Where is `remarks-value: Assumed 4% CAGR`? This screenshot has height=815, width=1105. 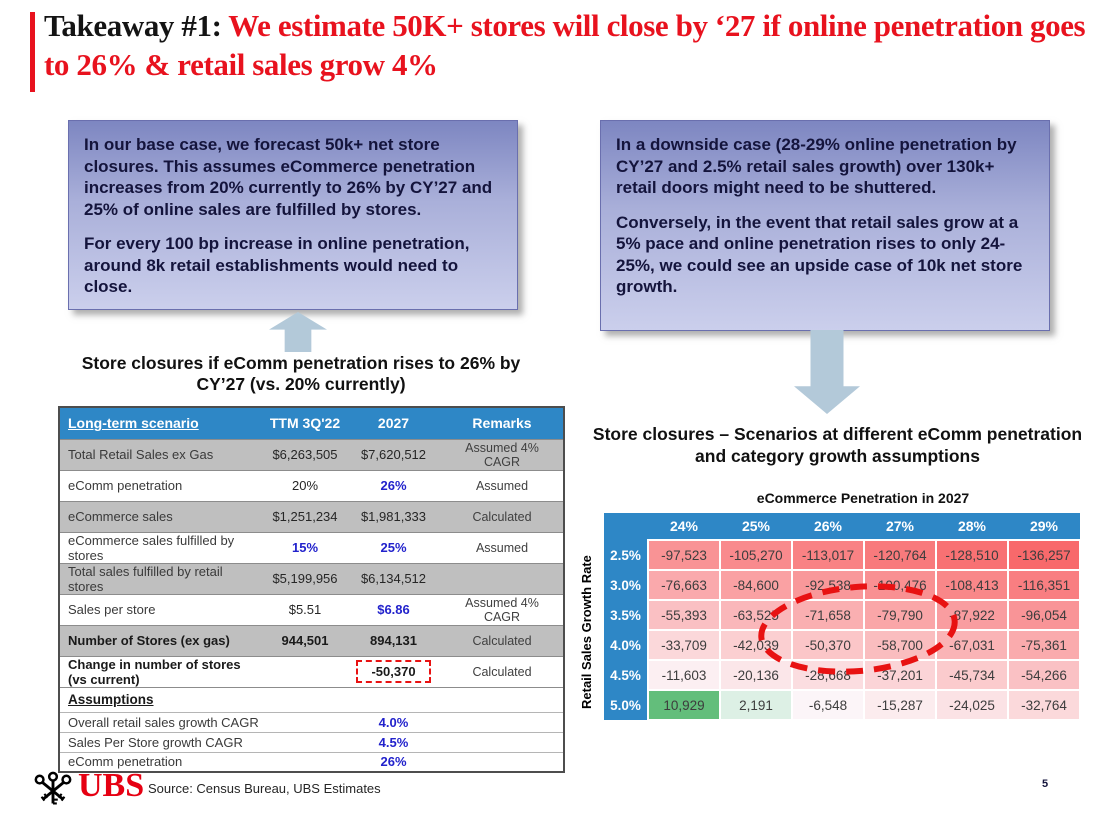
remarks-value: Assumed 4% CAGR is located at coordinates (502, 609).